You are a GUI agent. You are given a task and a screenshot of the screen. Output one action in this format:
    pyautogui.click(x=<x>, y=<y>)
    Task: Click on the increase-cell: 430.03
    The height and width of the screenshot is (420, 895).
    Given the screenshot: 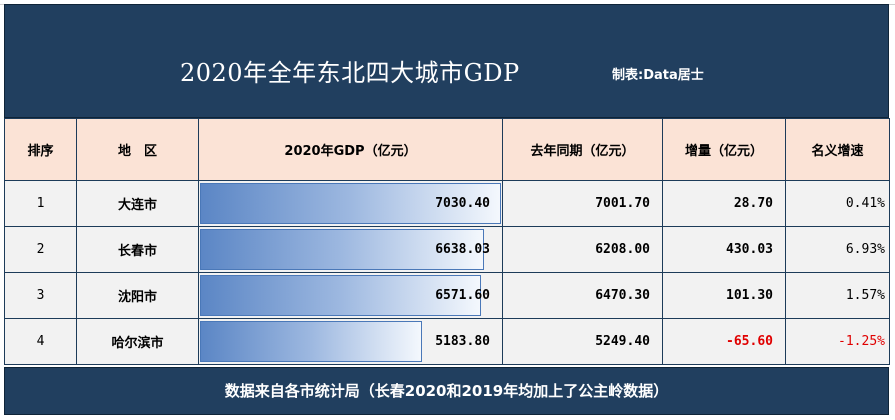 What is the action you would take?
    pyautogui.click(x=724, y=249)
    